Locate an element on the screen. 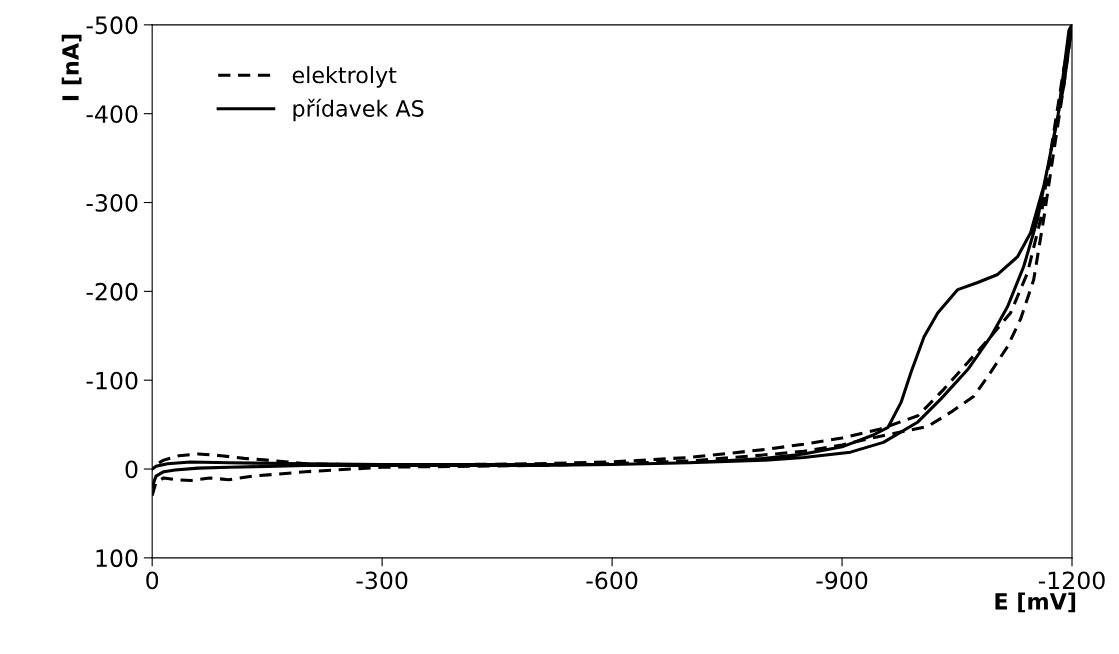 The height and width of the screenshot is (654, 1119). y-tick-label: 0 is located at coordinates (131, 469).